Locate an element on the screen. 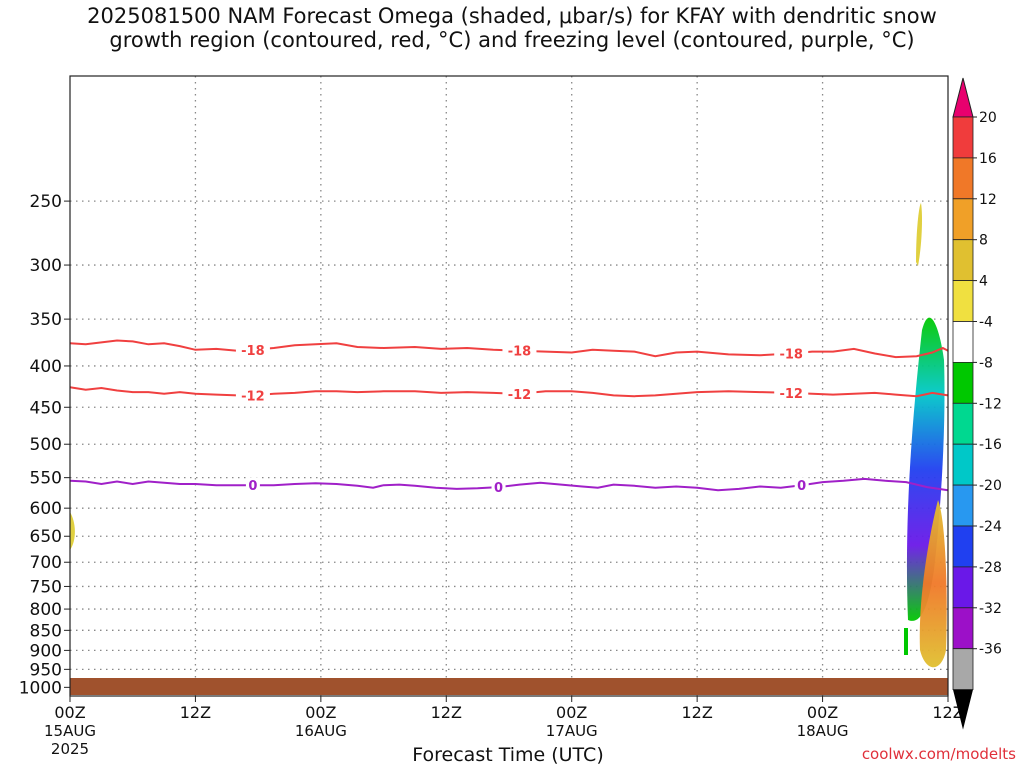 Image resolution: width=1024 pixels, height=768 pixels. y-tick-label-400: 400 is located at coordinates (46, 367).